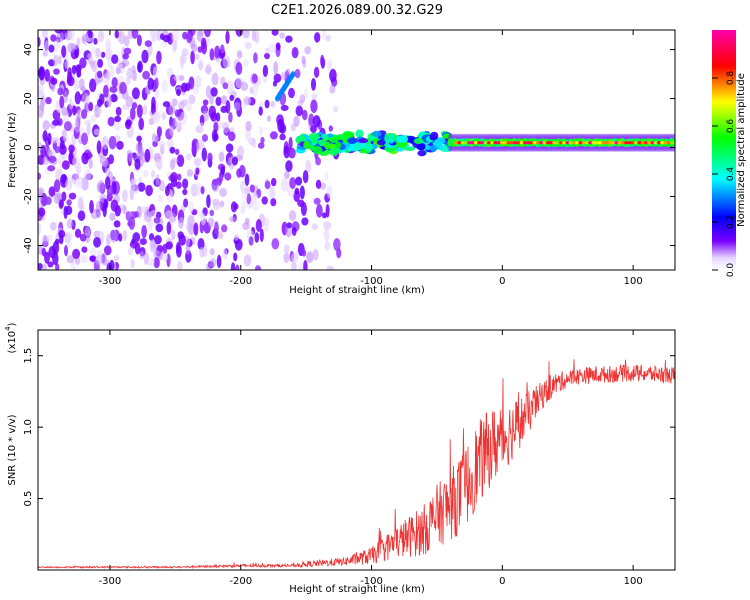 This screenshot has width=750, height=600. I want to click on colorbar-ticks: 0.0 0.2 0.4 0.6 0.8, so click(724, 174).